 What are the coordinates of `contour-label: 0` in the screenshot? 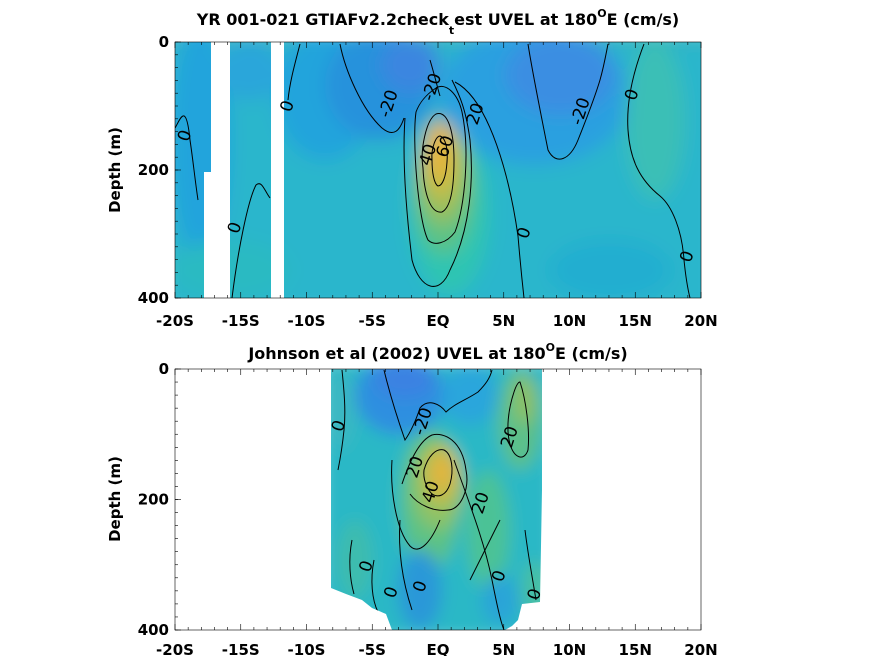 It's located at (535, 594).